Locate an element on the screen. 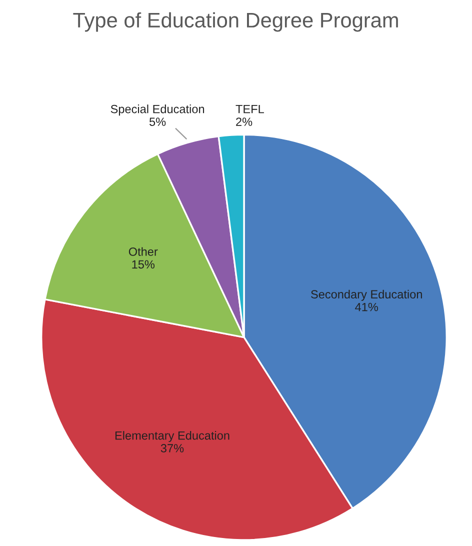  slice-label: Elementary Education is located at coordinates (172, 436).